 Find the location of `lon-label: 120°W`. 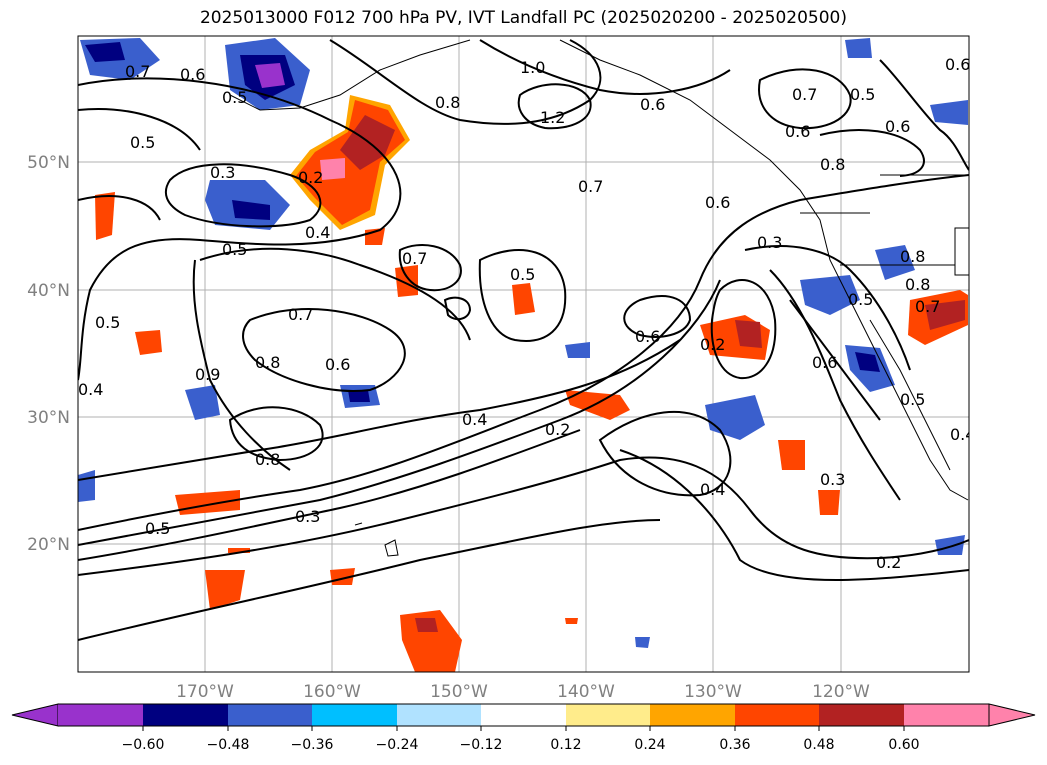

lon-label: 120°W is located at coordinates (841, 692).